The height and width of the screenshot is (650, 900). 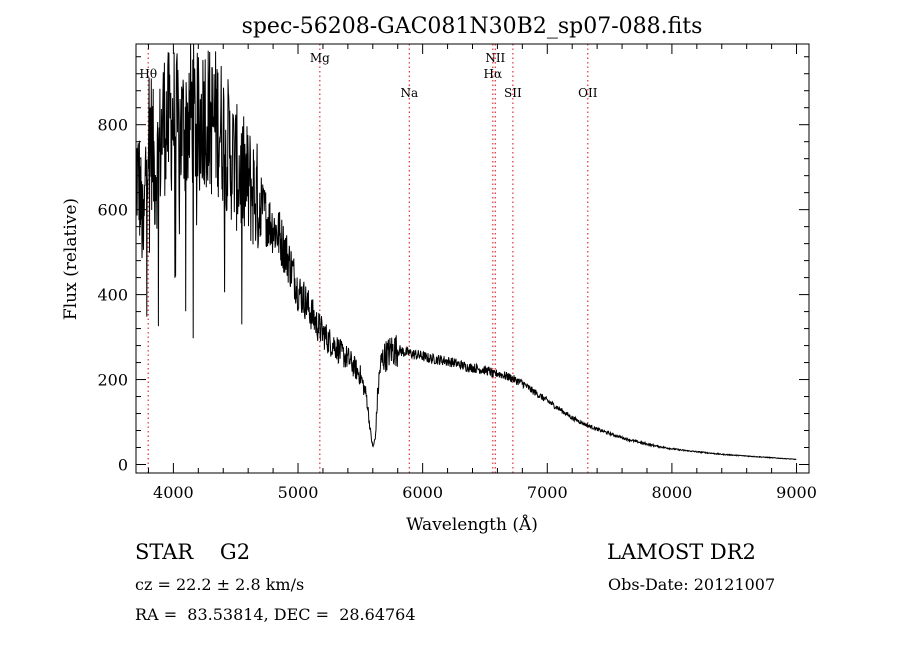 I want to click on x-tick-label: 6000, so click(x=422, y=492).